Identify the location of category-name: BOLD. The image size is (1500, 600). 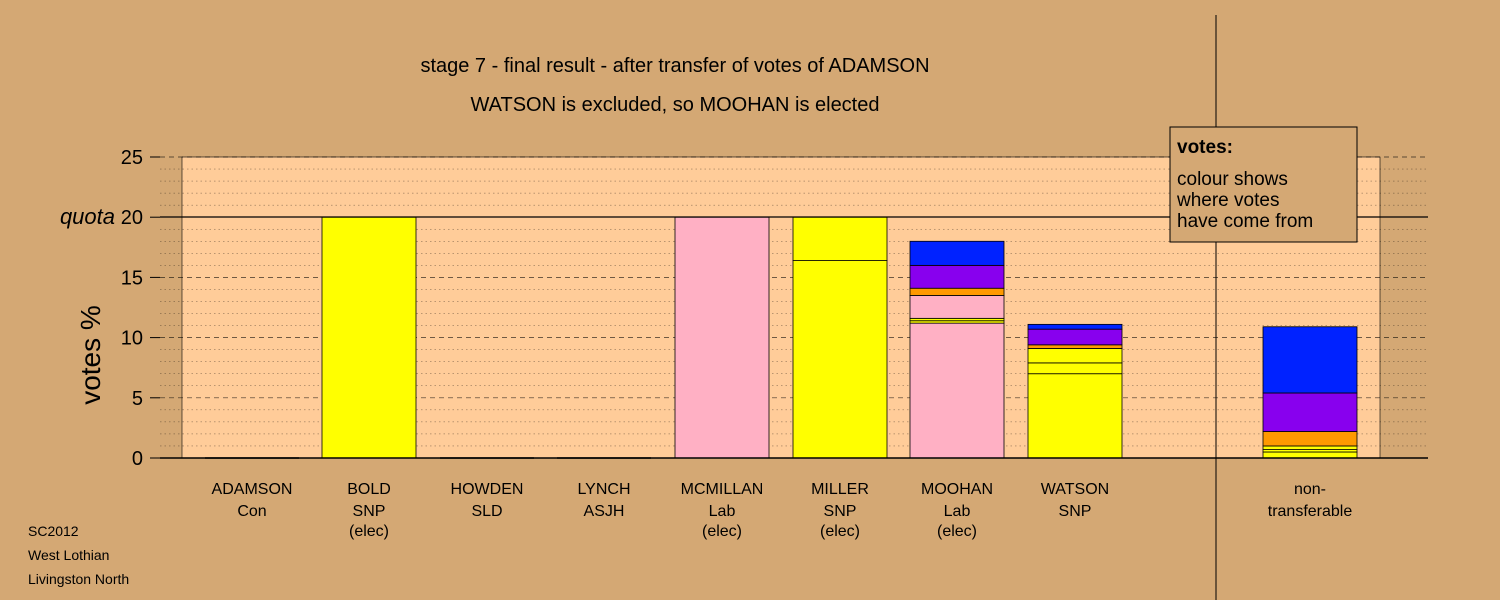
(369, 489).